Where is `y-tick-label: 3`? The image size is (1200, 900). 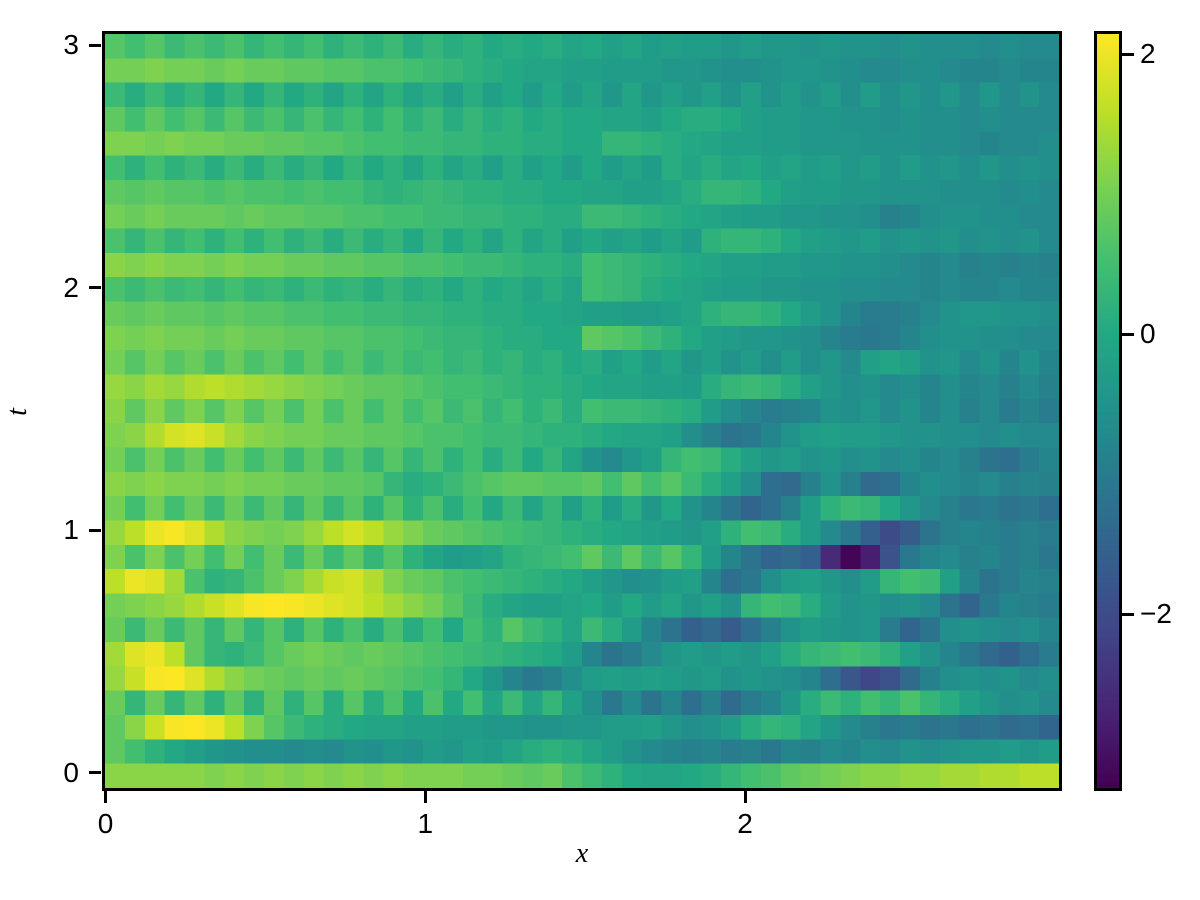
y-tick-label: 3 is located at coordinates (71, 45).